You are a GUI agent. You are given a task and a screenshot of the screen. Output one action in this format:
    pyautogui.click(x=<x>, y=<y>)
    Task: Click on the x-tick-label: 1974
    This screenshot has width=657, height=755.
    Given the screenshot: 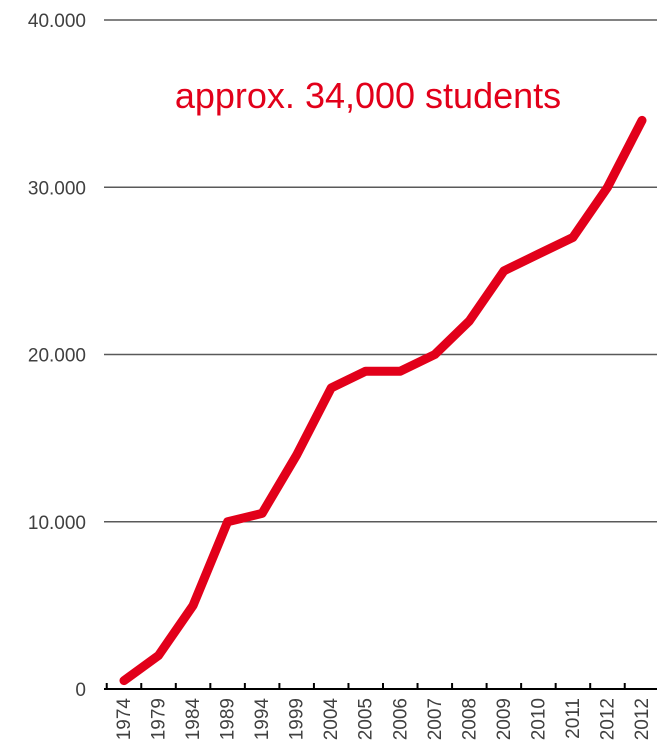 What is the action you would take?
    pyautogui.click(x=124, y=719)
    